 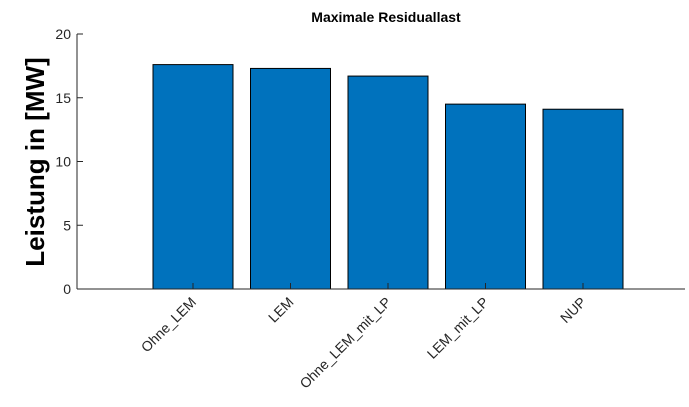 I want to click on y-tick-label: 10, so click(x=63, y=162).